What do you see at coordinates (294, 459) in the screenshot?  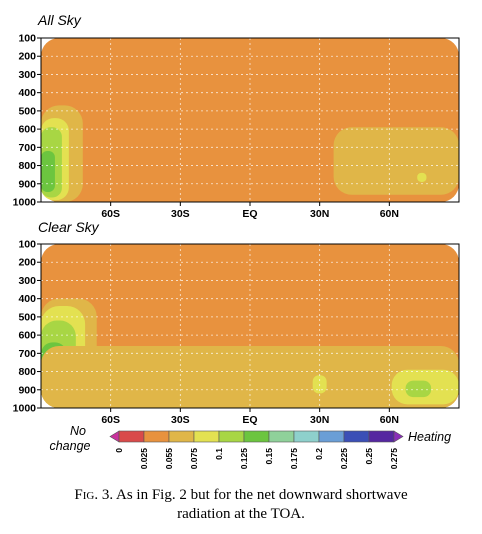 I see `colorbar-tick-label-7: 0.175` at bounding box center [294, 459].